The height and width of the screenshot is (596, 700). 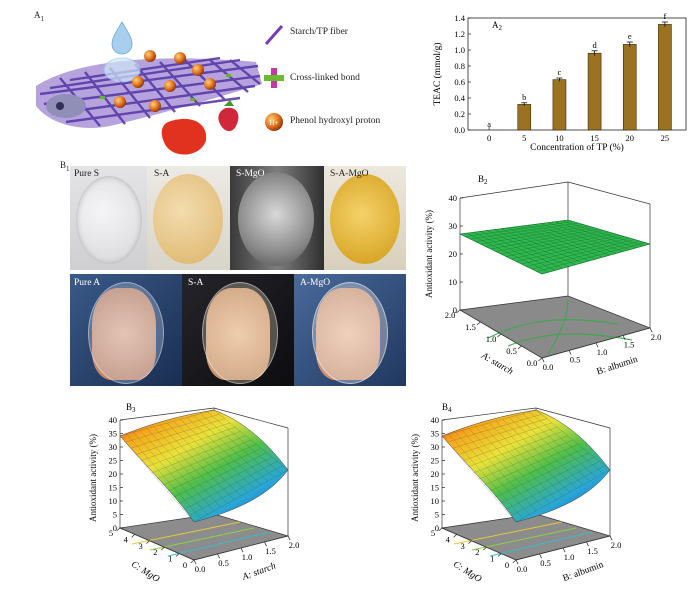 What do you see at coordinates (246, 554) in the screenshot?
I see `axis2-ticks: 0.0 0.5 1.0 1.5 2.0` at bounding box center [246, 554].